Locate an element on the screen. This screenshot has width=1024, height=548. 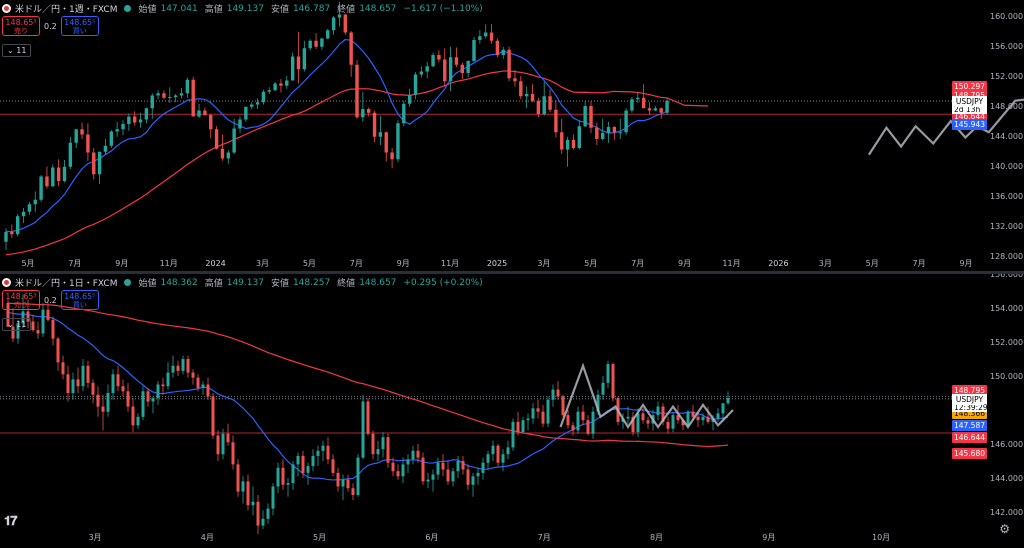
x-axis-label: 4月 is located at coordinates (207, 537).